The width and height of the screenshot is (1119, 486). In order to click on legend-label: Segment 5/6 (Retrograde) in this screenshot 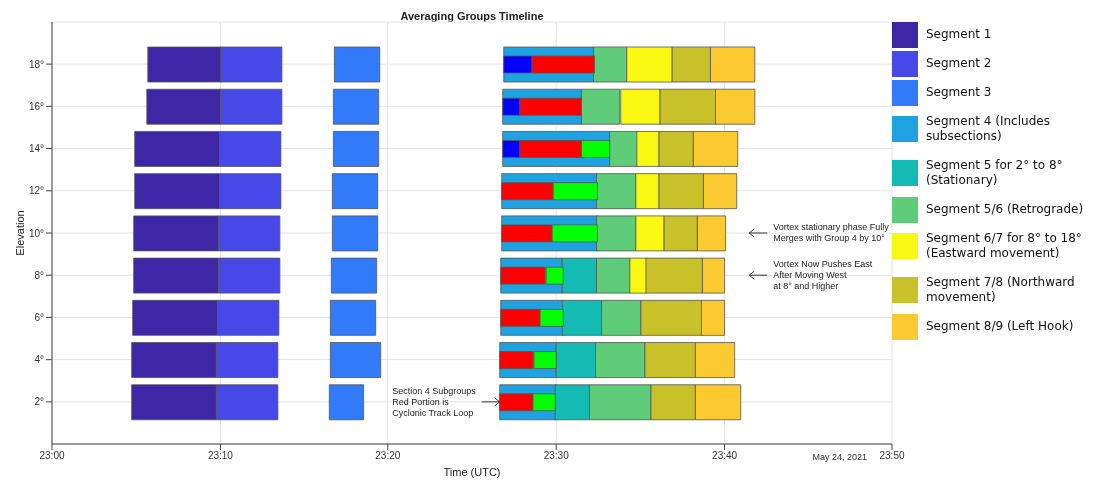, I will do `click(1005, 209)`.